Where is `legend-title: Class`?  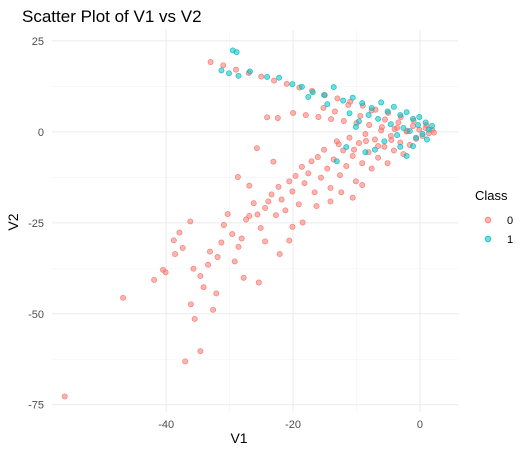
legend-title: Class is located at coordinates (491, 195).